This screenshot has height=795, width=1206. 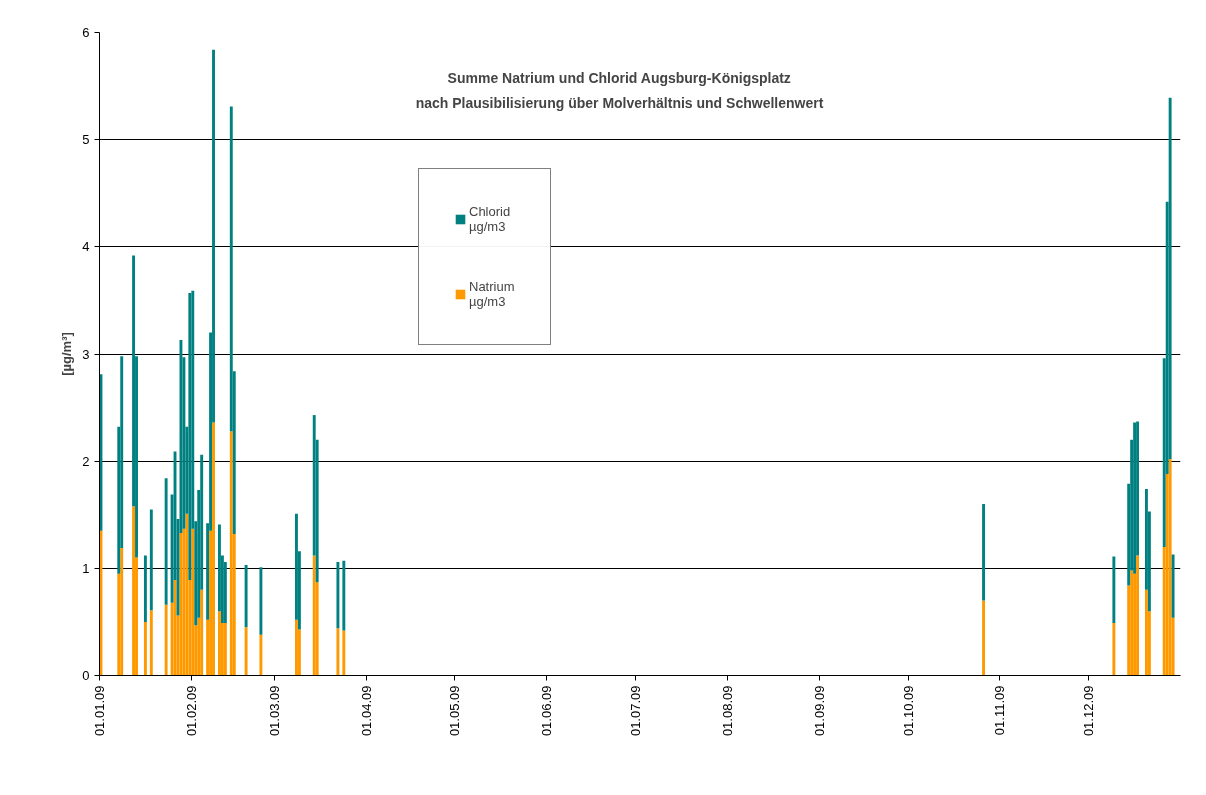 What do you see at coordinates (274, 711) in the screenshot?
I see `x-tick-label: 01.03.09` at bounding box center [274, 711].